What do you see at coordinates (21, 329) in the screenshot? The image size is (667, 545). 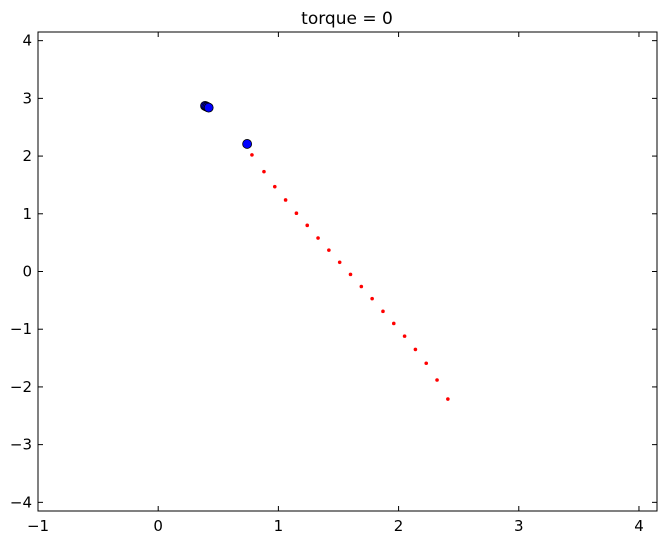 I see `y-tick-label: −1` at bounding box center [21, 329].